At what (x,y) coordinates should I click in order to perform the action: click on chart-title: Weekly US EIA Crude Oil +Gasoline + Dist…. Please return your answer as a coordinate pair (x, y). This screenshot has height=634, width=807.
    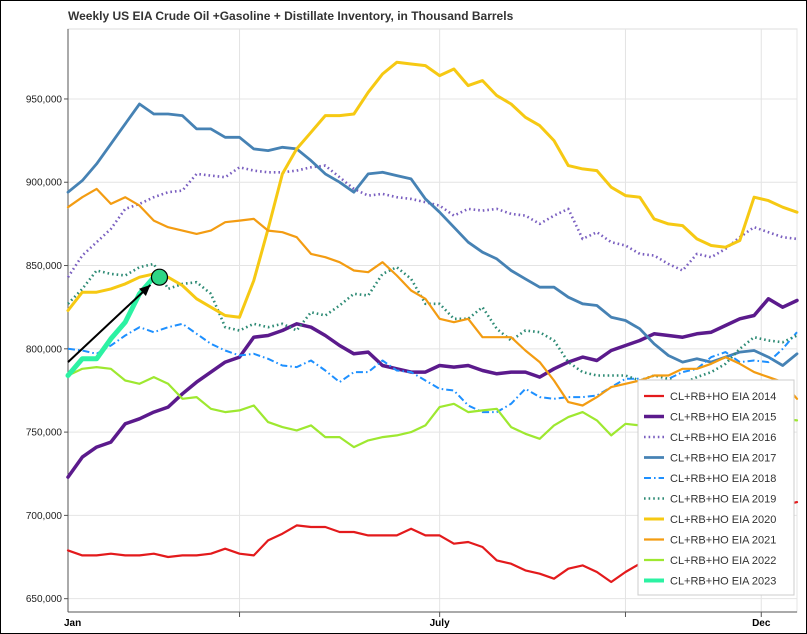
    Looking at the image, I should click on (291, 16).